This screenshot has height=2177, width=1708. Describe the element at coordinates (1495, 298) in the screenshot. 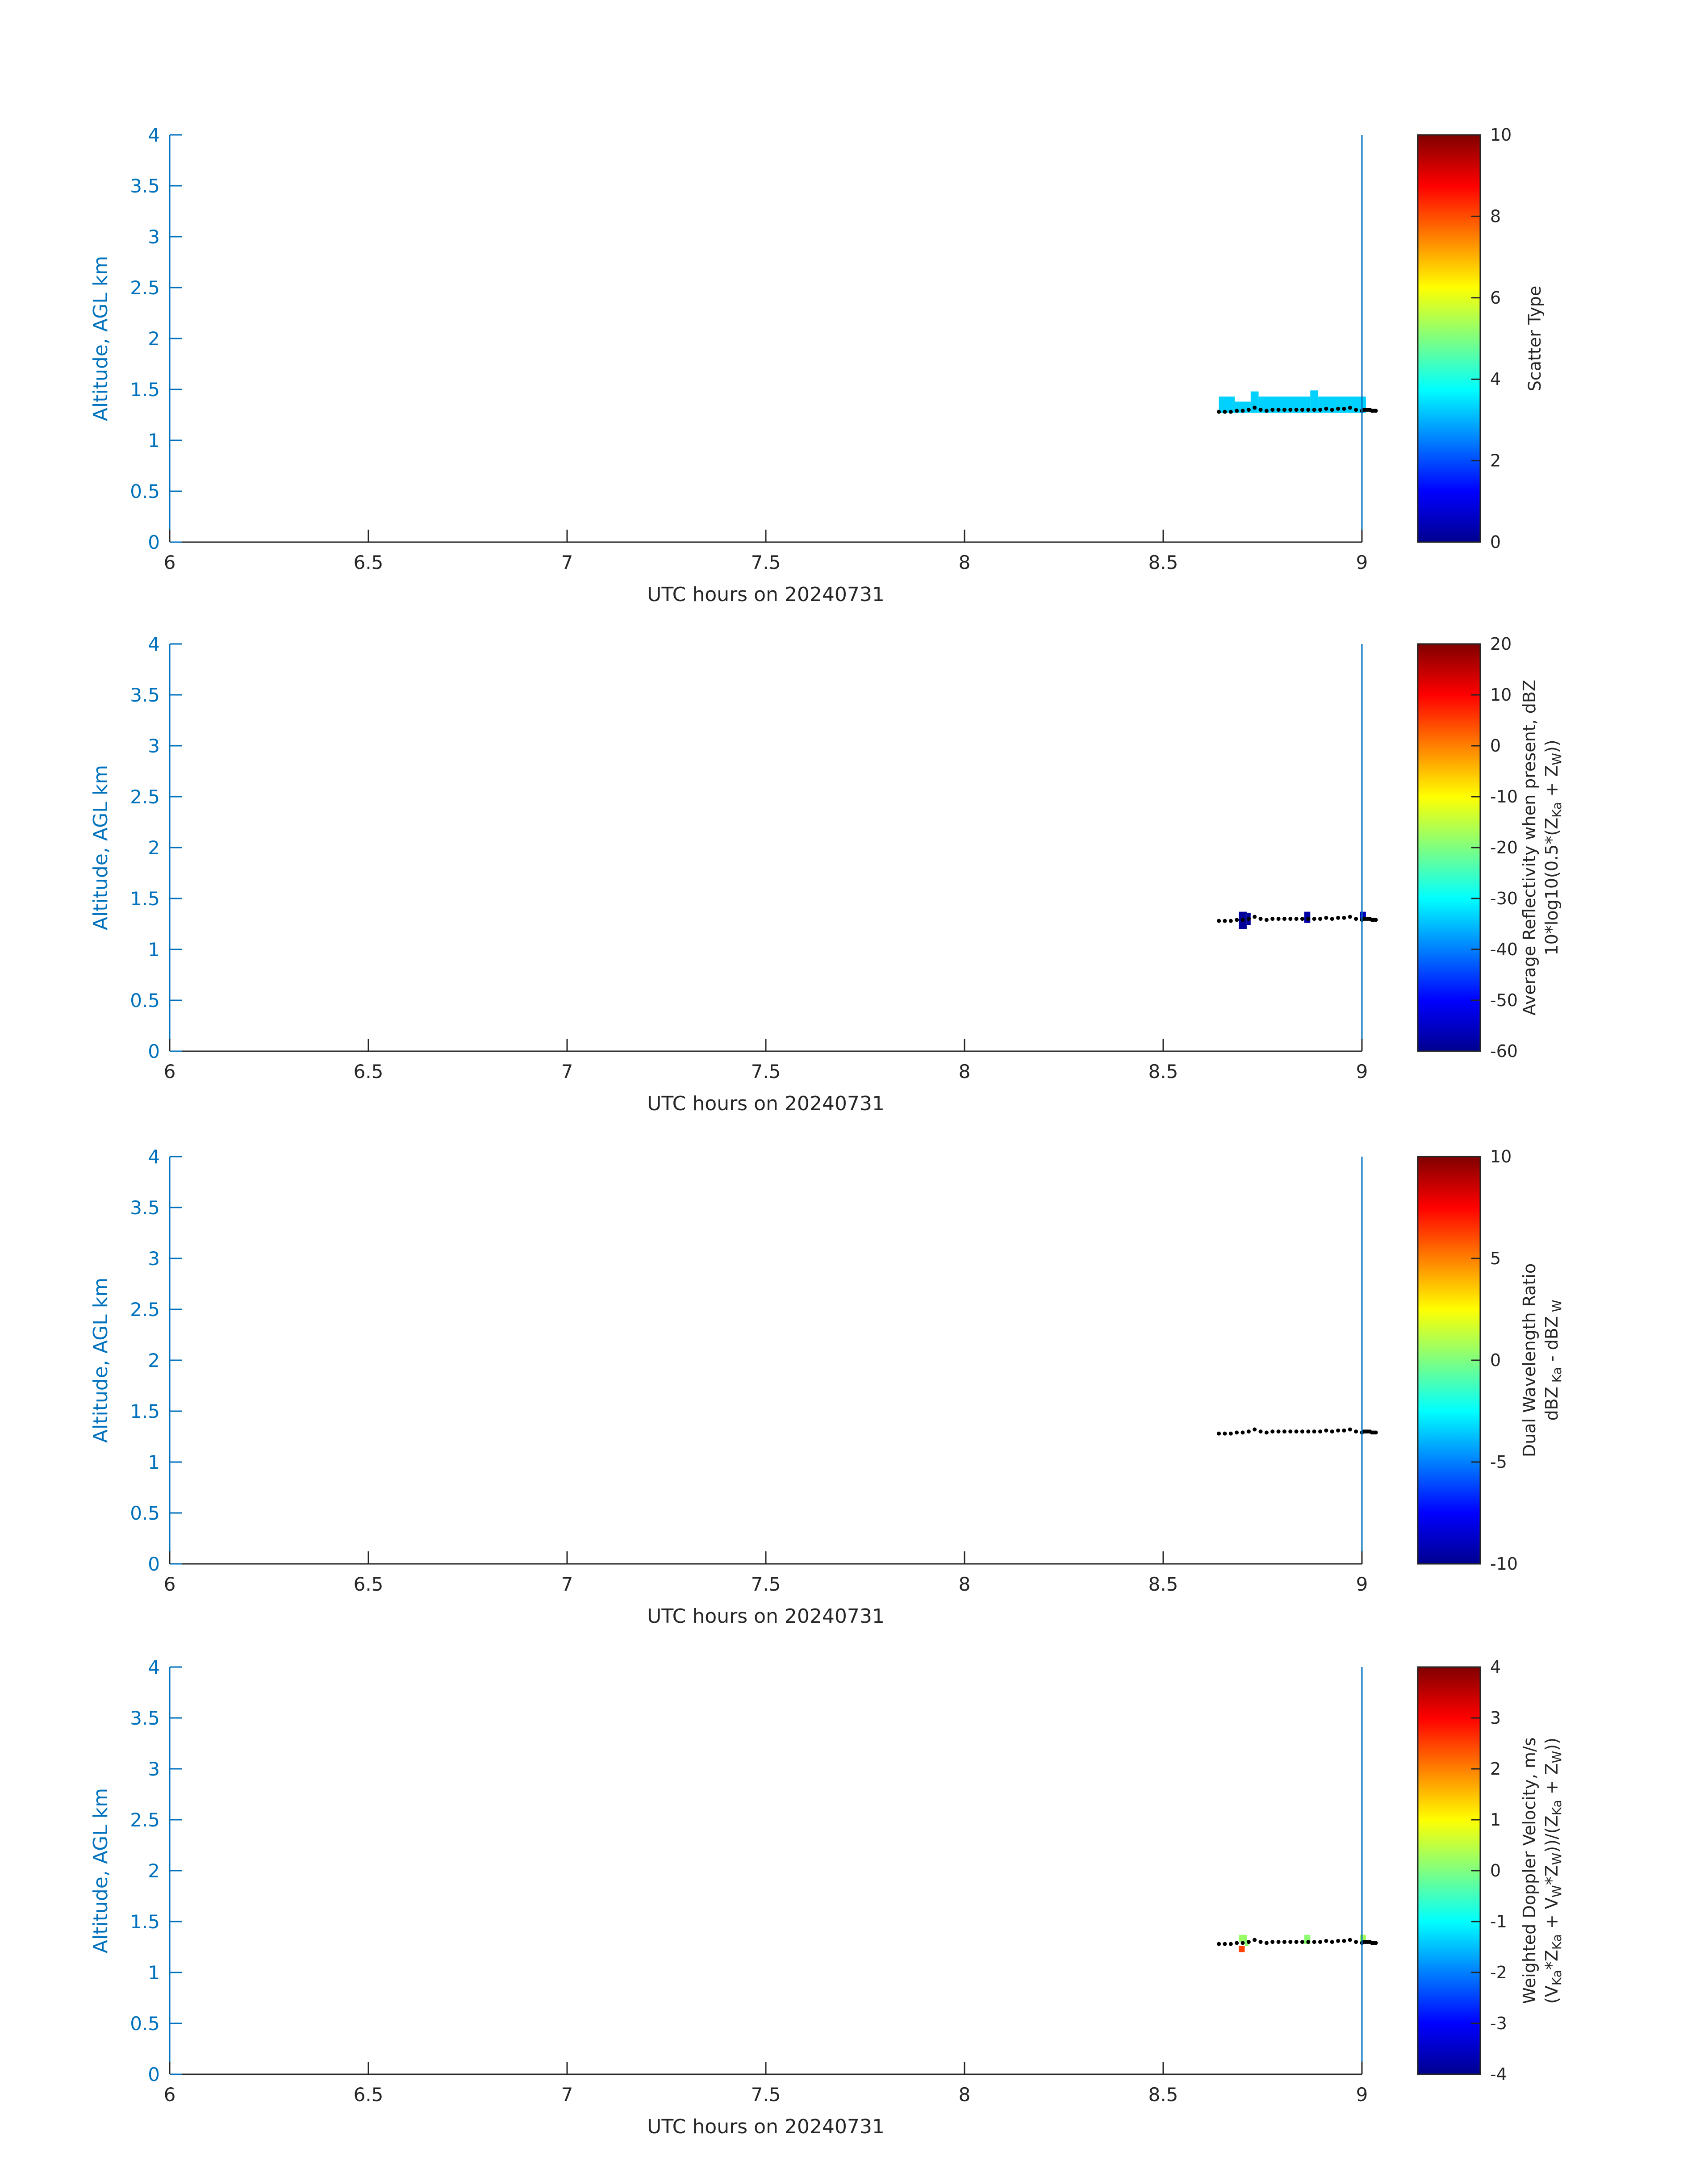

I see `colorbar-tick-label: 6` at that location.